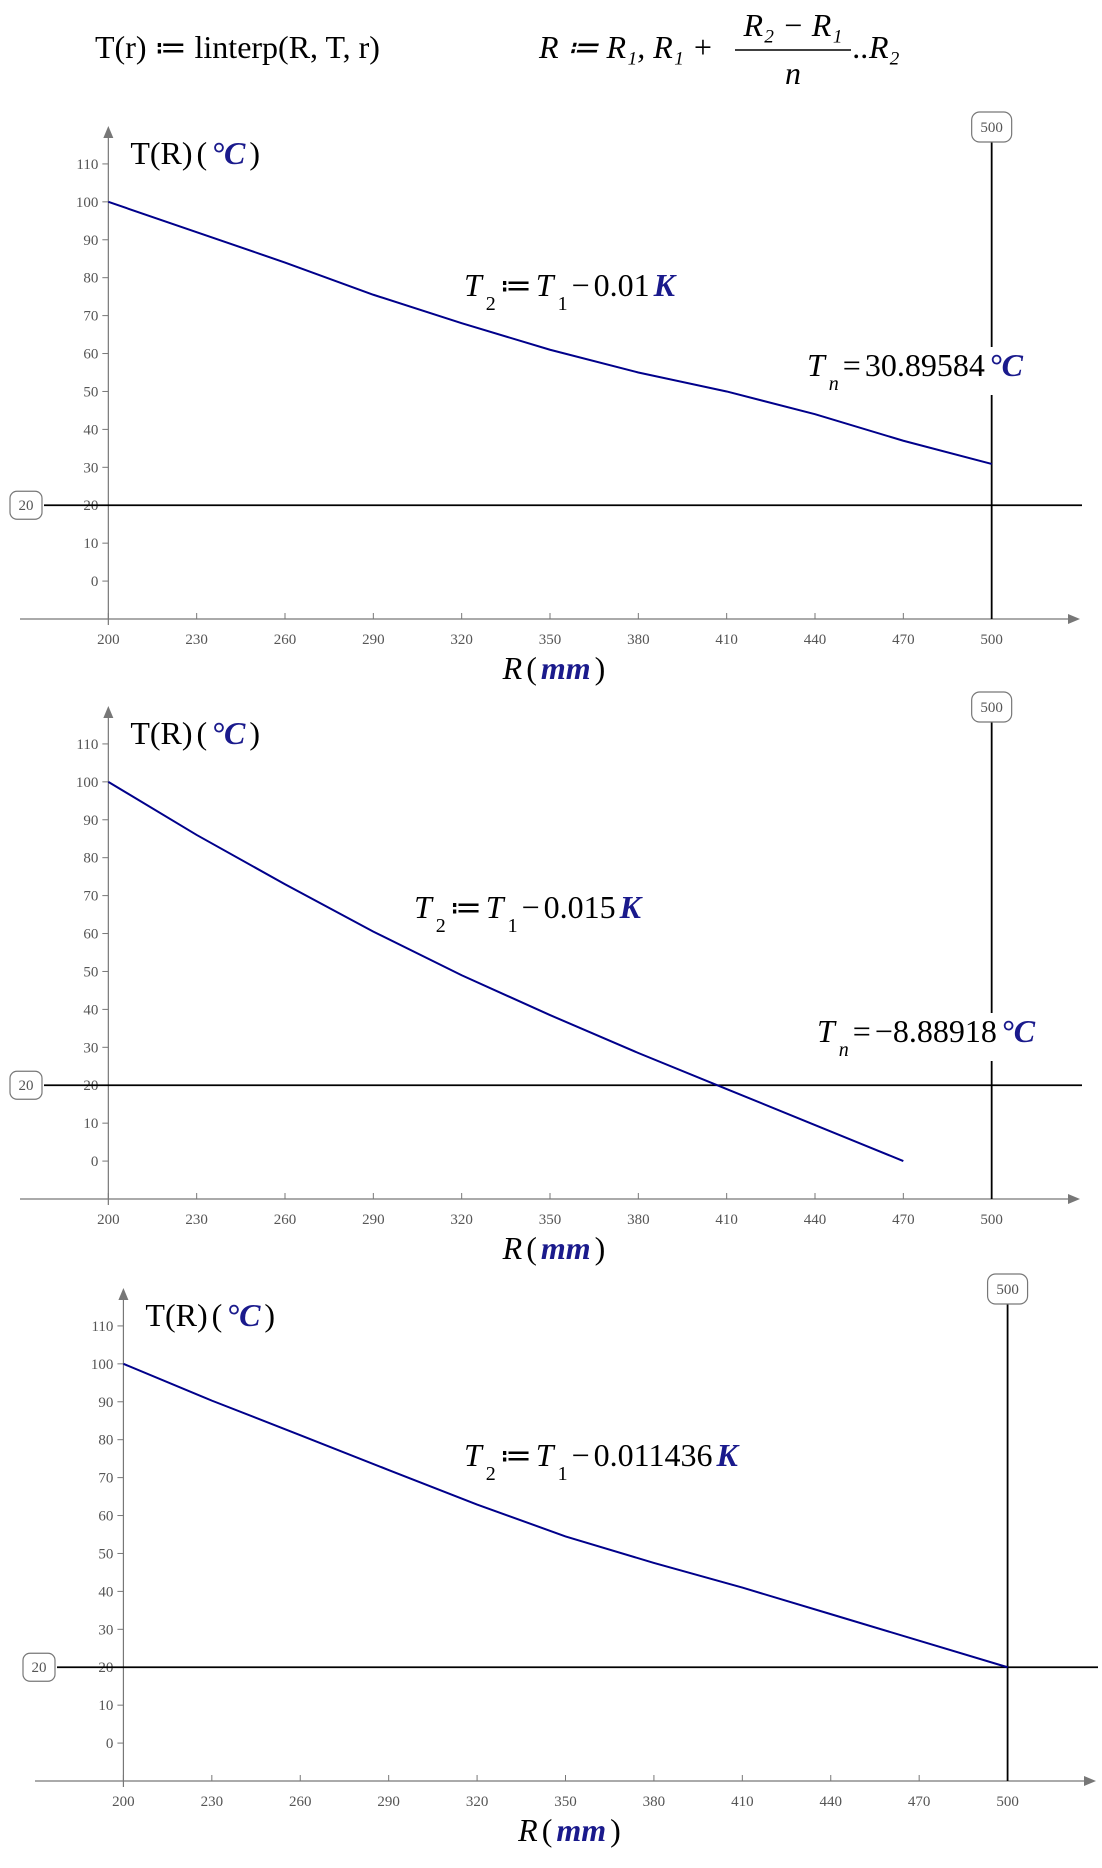  I want to click on formula: ..R₂, so click(876, 47).